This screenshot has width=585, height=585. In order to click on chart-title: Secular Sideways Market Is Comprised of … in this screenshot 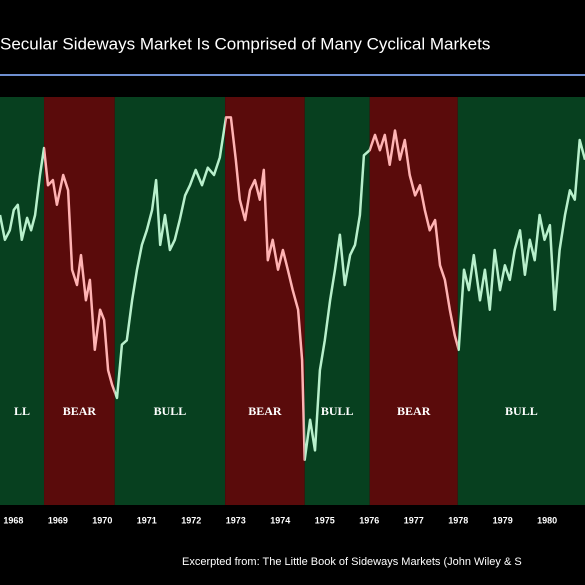, I will do `click(245, 43)`.